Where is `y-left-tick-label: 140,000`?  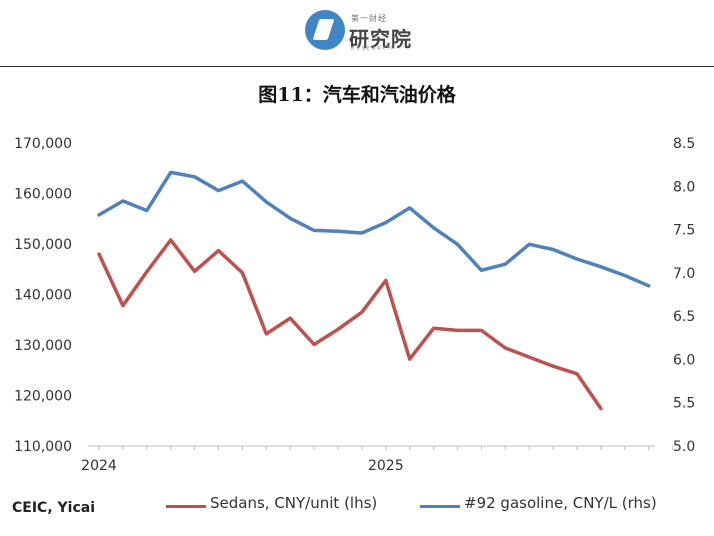 y-left-tick-label: 140,000 is located at coordinates (43, 296).